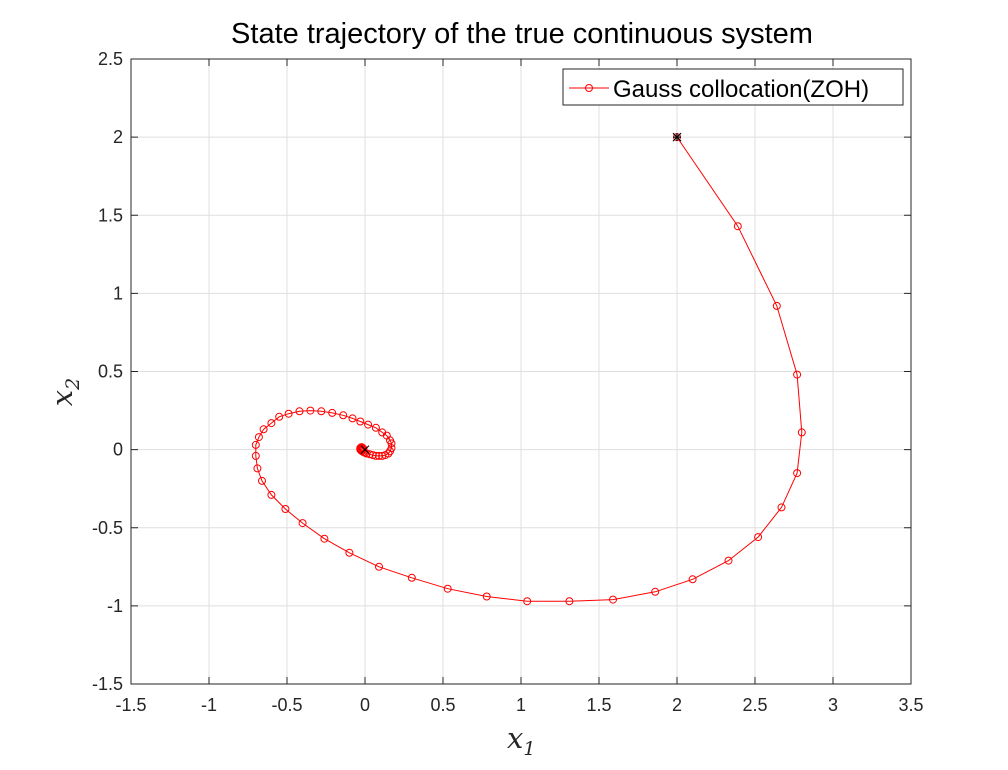 The height and width of the screenshot is (770, 1008). What do you see at coordinates (118, 137) in the screenshot?
I see `y-tick-label: 2` at bounding box center [118, 137].